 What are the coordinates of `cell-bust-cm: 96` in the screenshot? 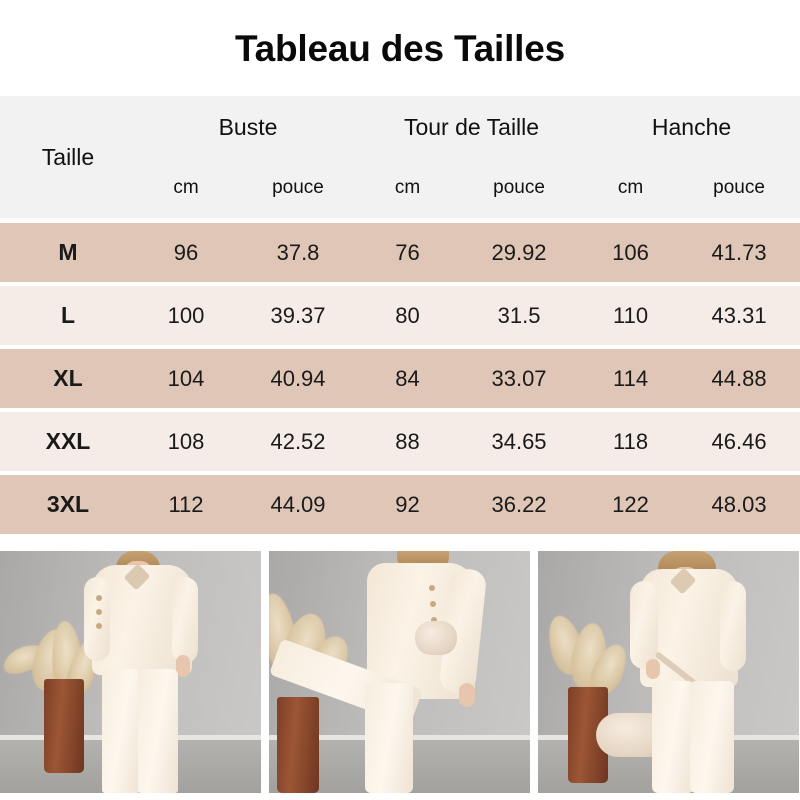 It's located at (186, 252).